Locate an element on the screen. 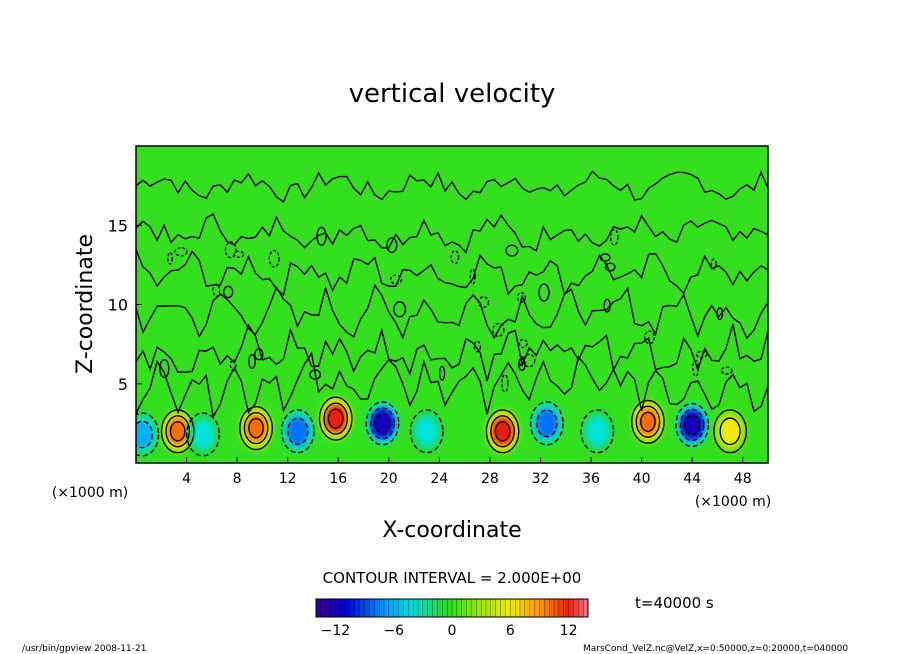 The height and width of the screenshot is (654, 904). y-axis: 5 10 15 is located at coordinates (125, 305).